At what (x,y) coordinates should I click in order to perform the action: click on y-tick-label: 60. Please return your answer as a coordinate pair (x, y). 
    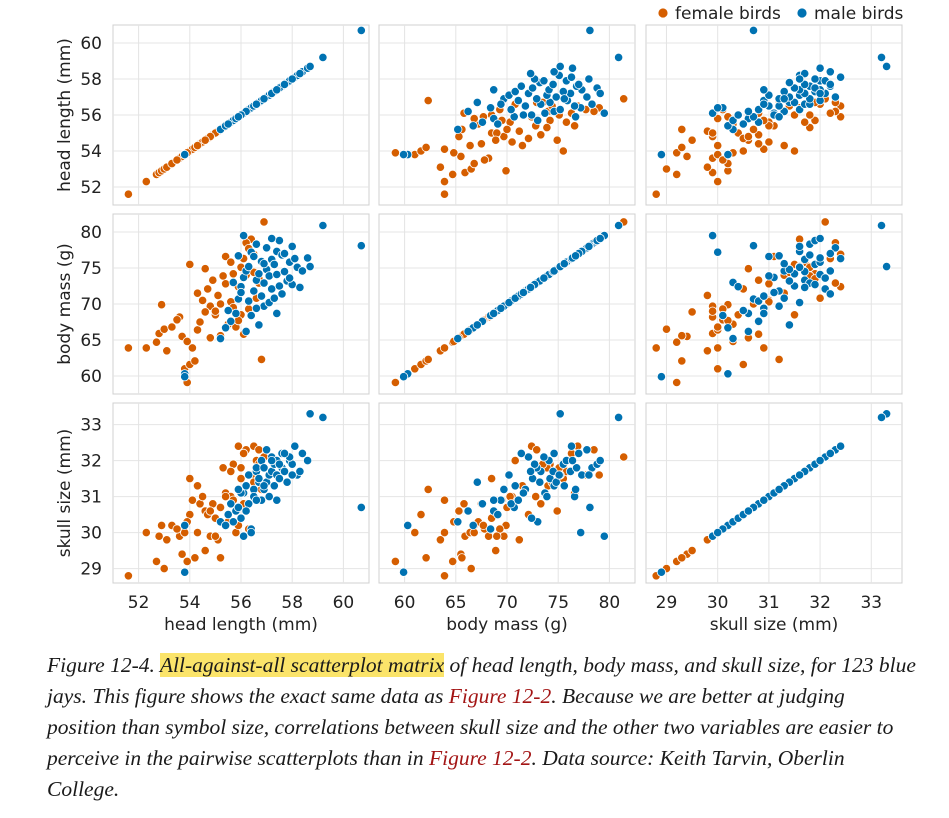
    Looking at the image, I should click on (91, 377).